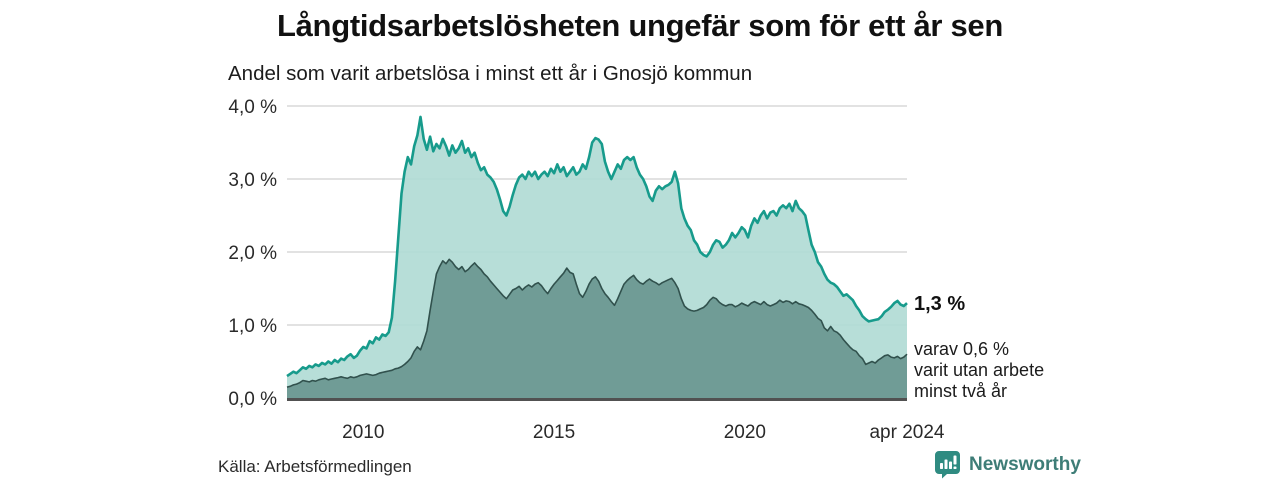  Describe the element at coordinates (252, 253) in the screenshot. I see `y-tick-label: 2,0 %` at that location.